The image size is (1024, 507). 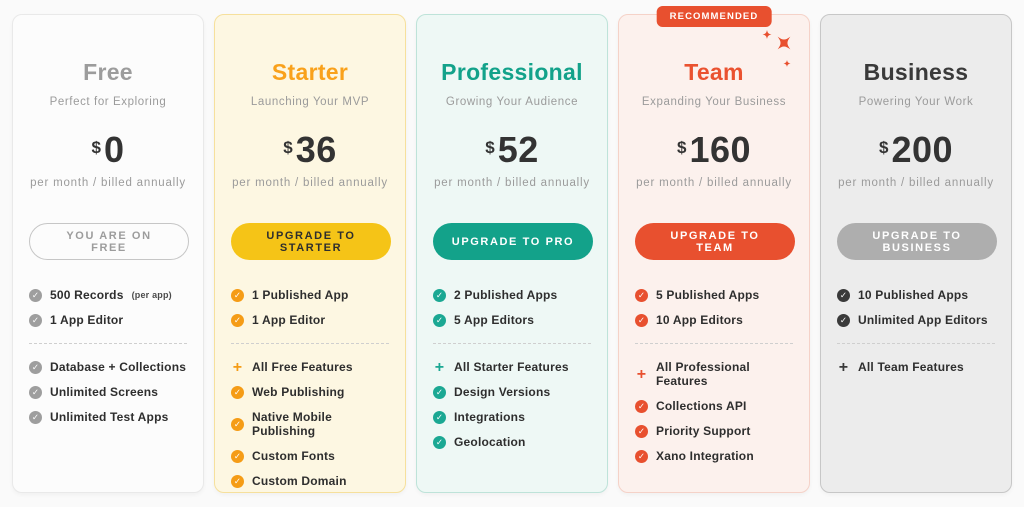 I want to click on price-amount: 160, so click(x=720, y=149).